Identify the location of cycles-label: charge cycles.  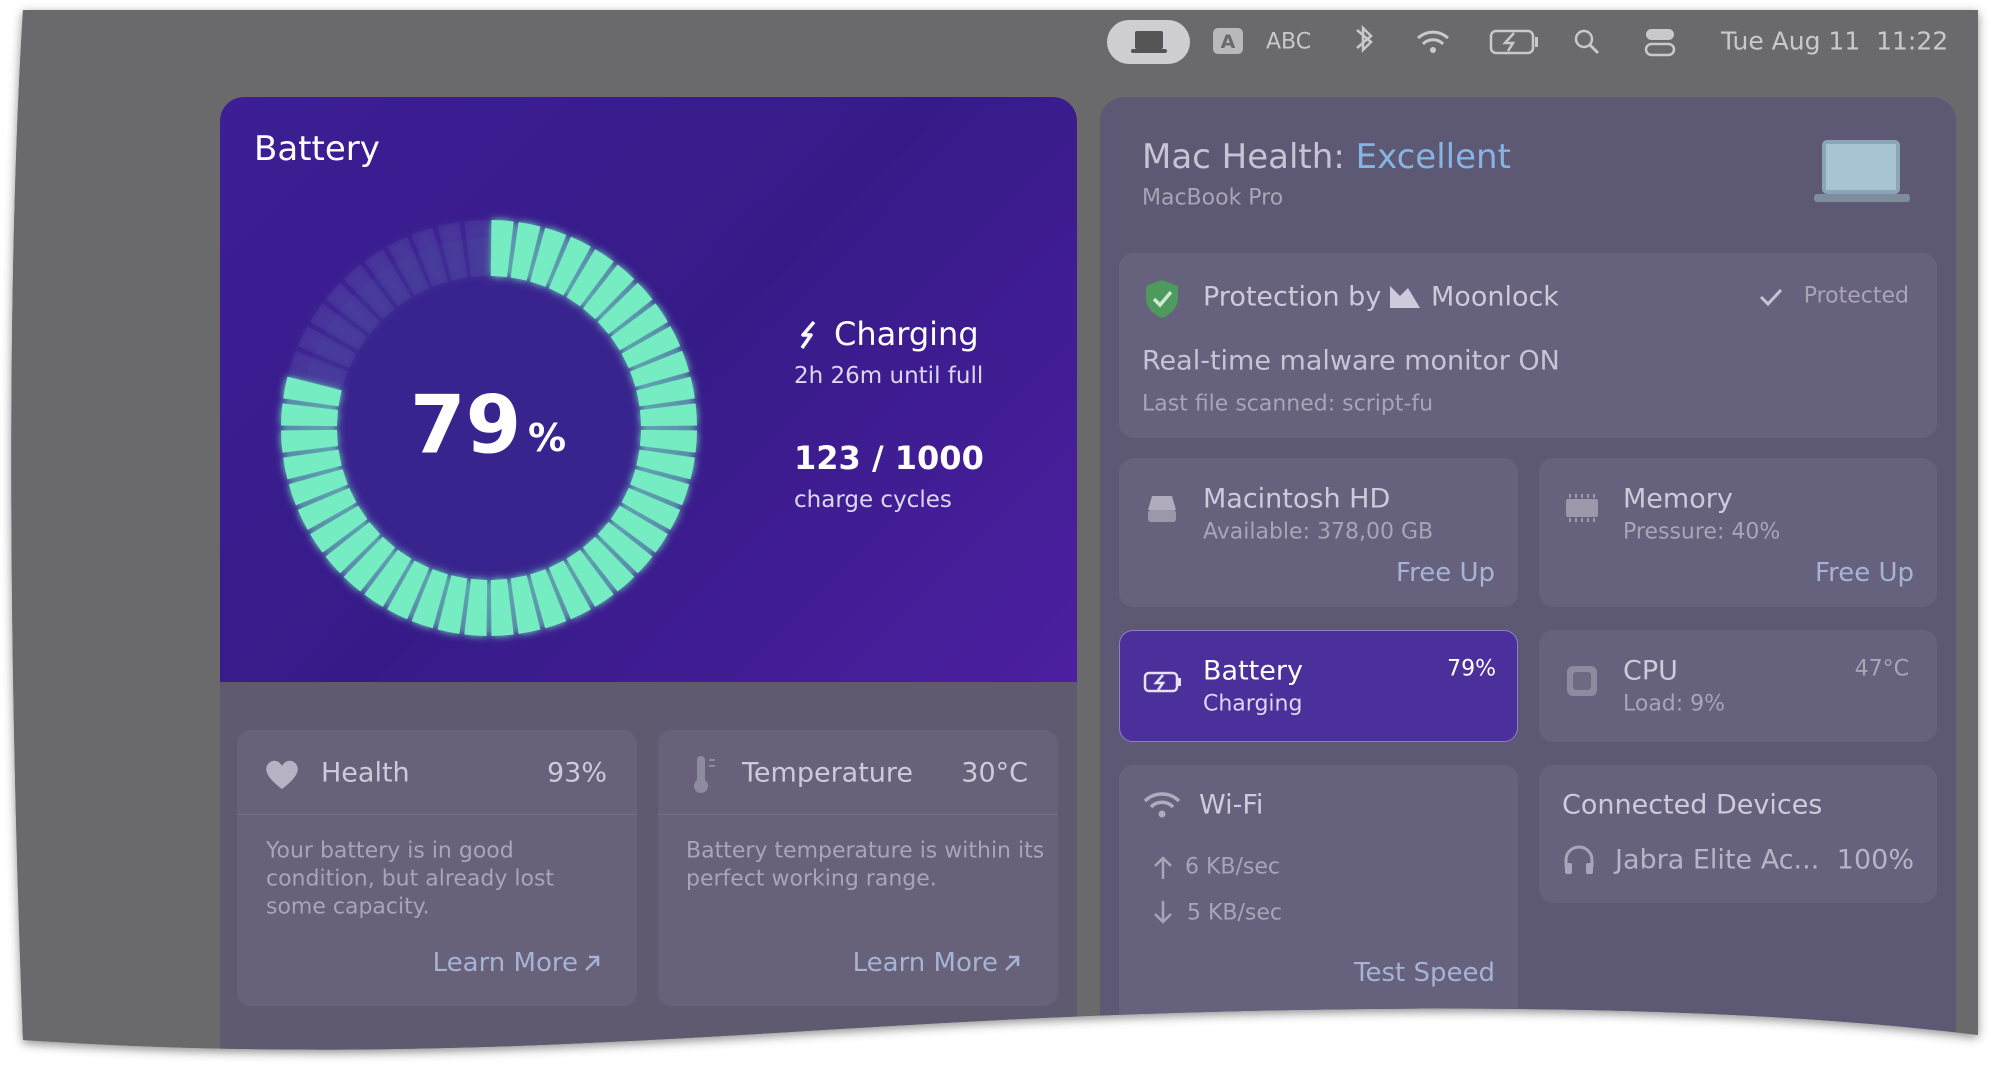
(873, 500).